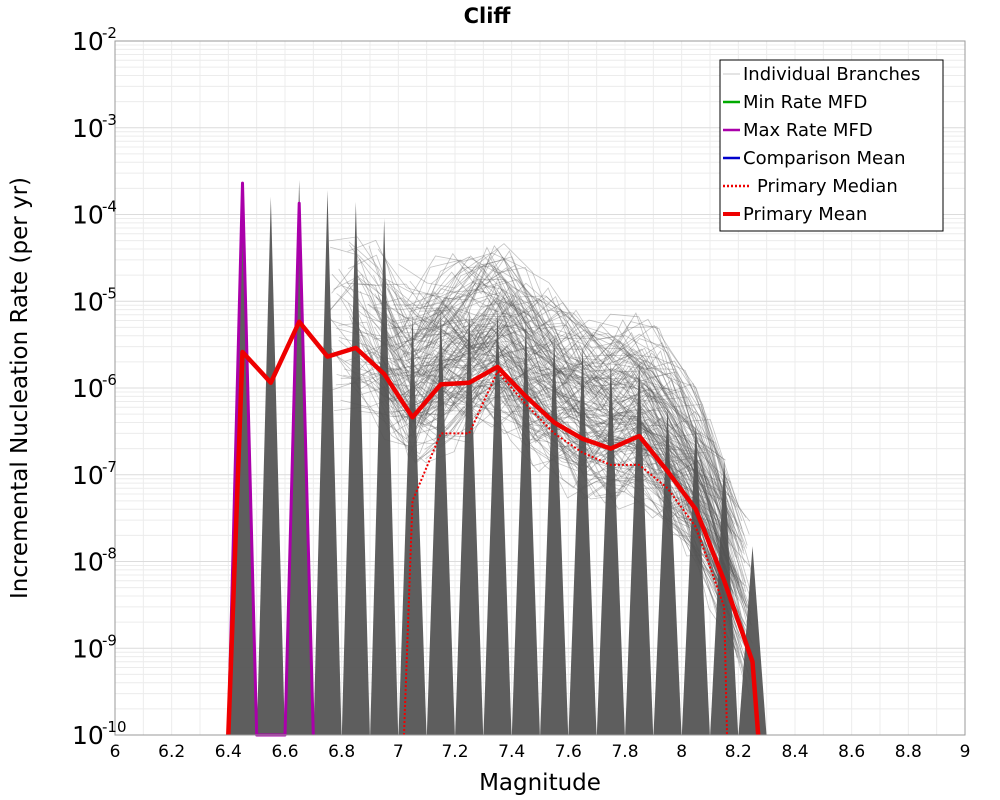 The image size is (1000, 800). What do you see at coordinates (738, 752) in the screenshot?
I see `x-tick-label: 8.2` at bounding box center [738, 752].